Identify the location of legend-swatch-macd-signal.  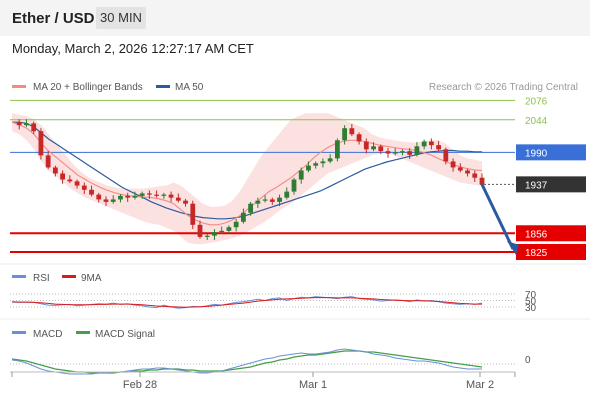
(83, 332).